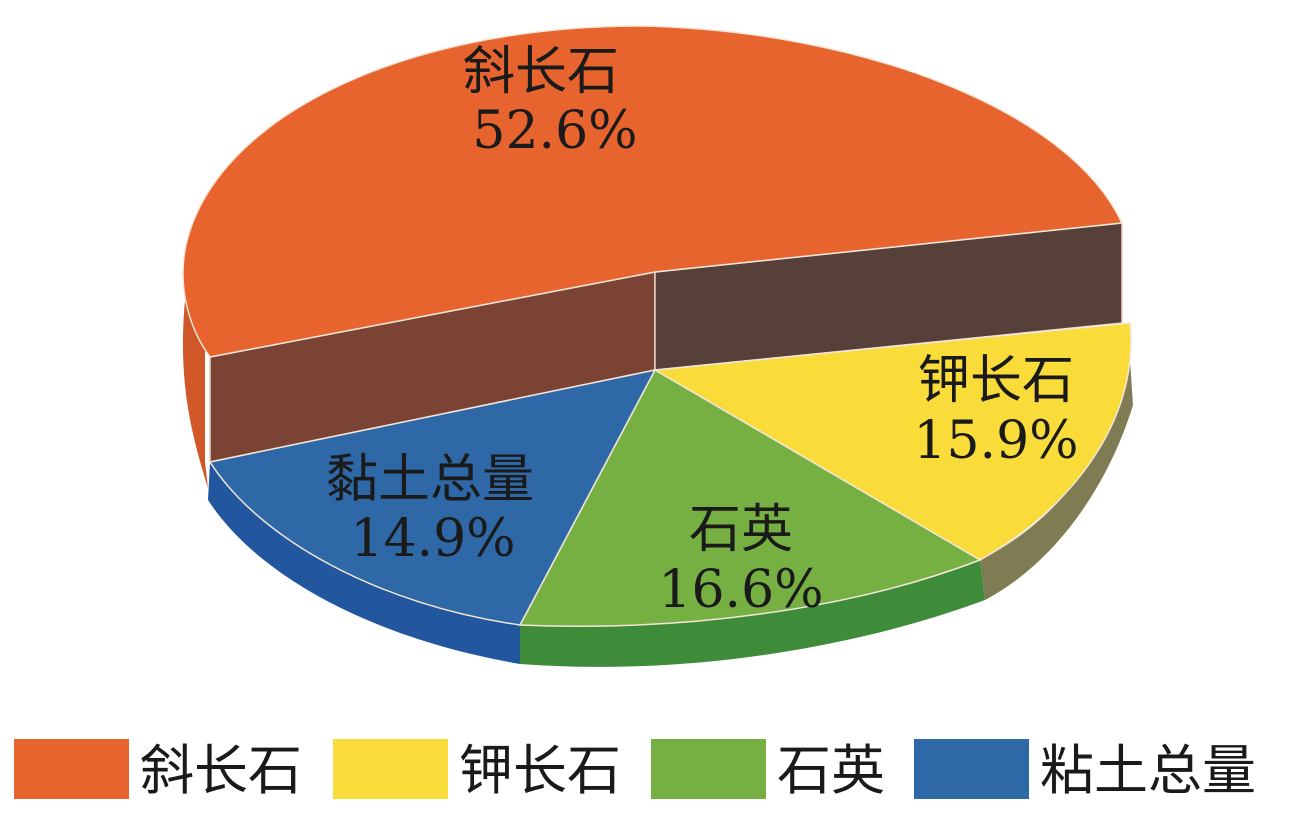  What do you see at coordinates (1148, 770) in the screenshot?
I see `legend-label-clay: 粘土总量` at bounding box center [1148, 770].